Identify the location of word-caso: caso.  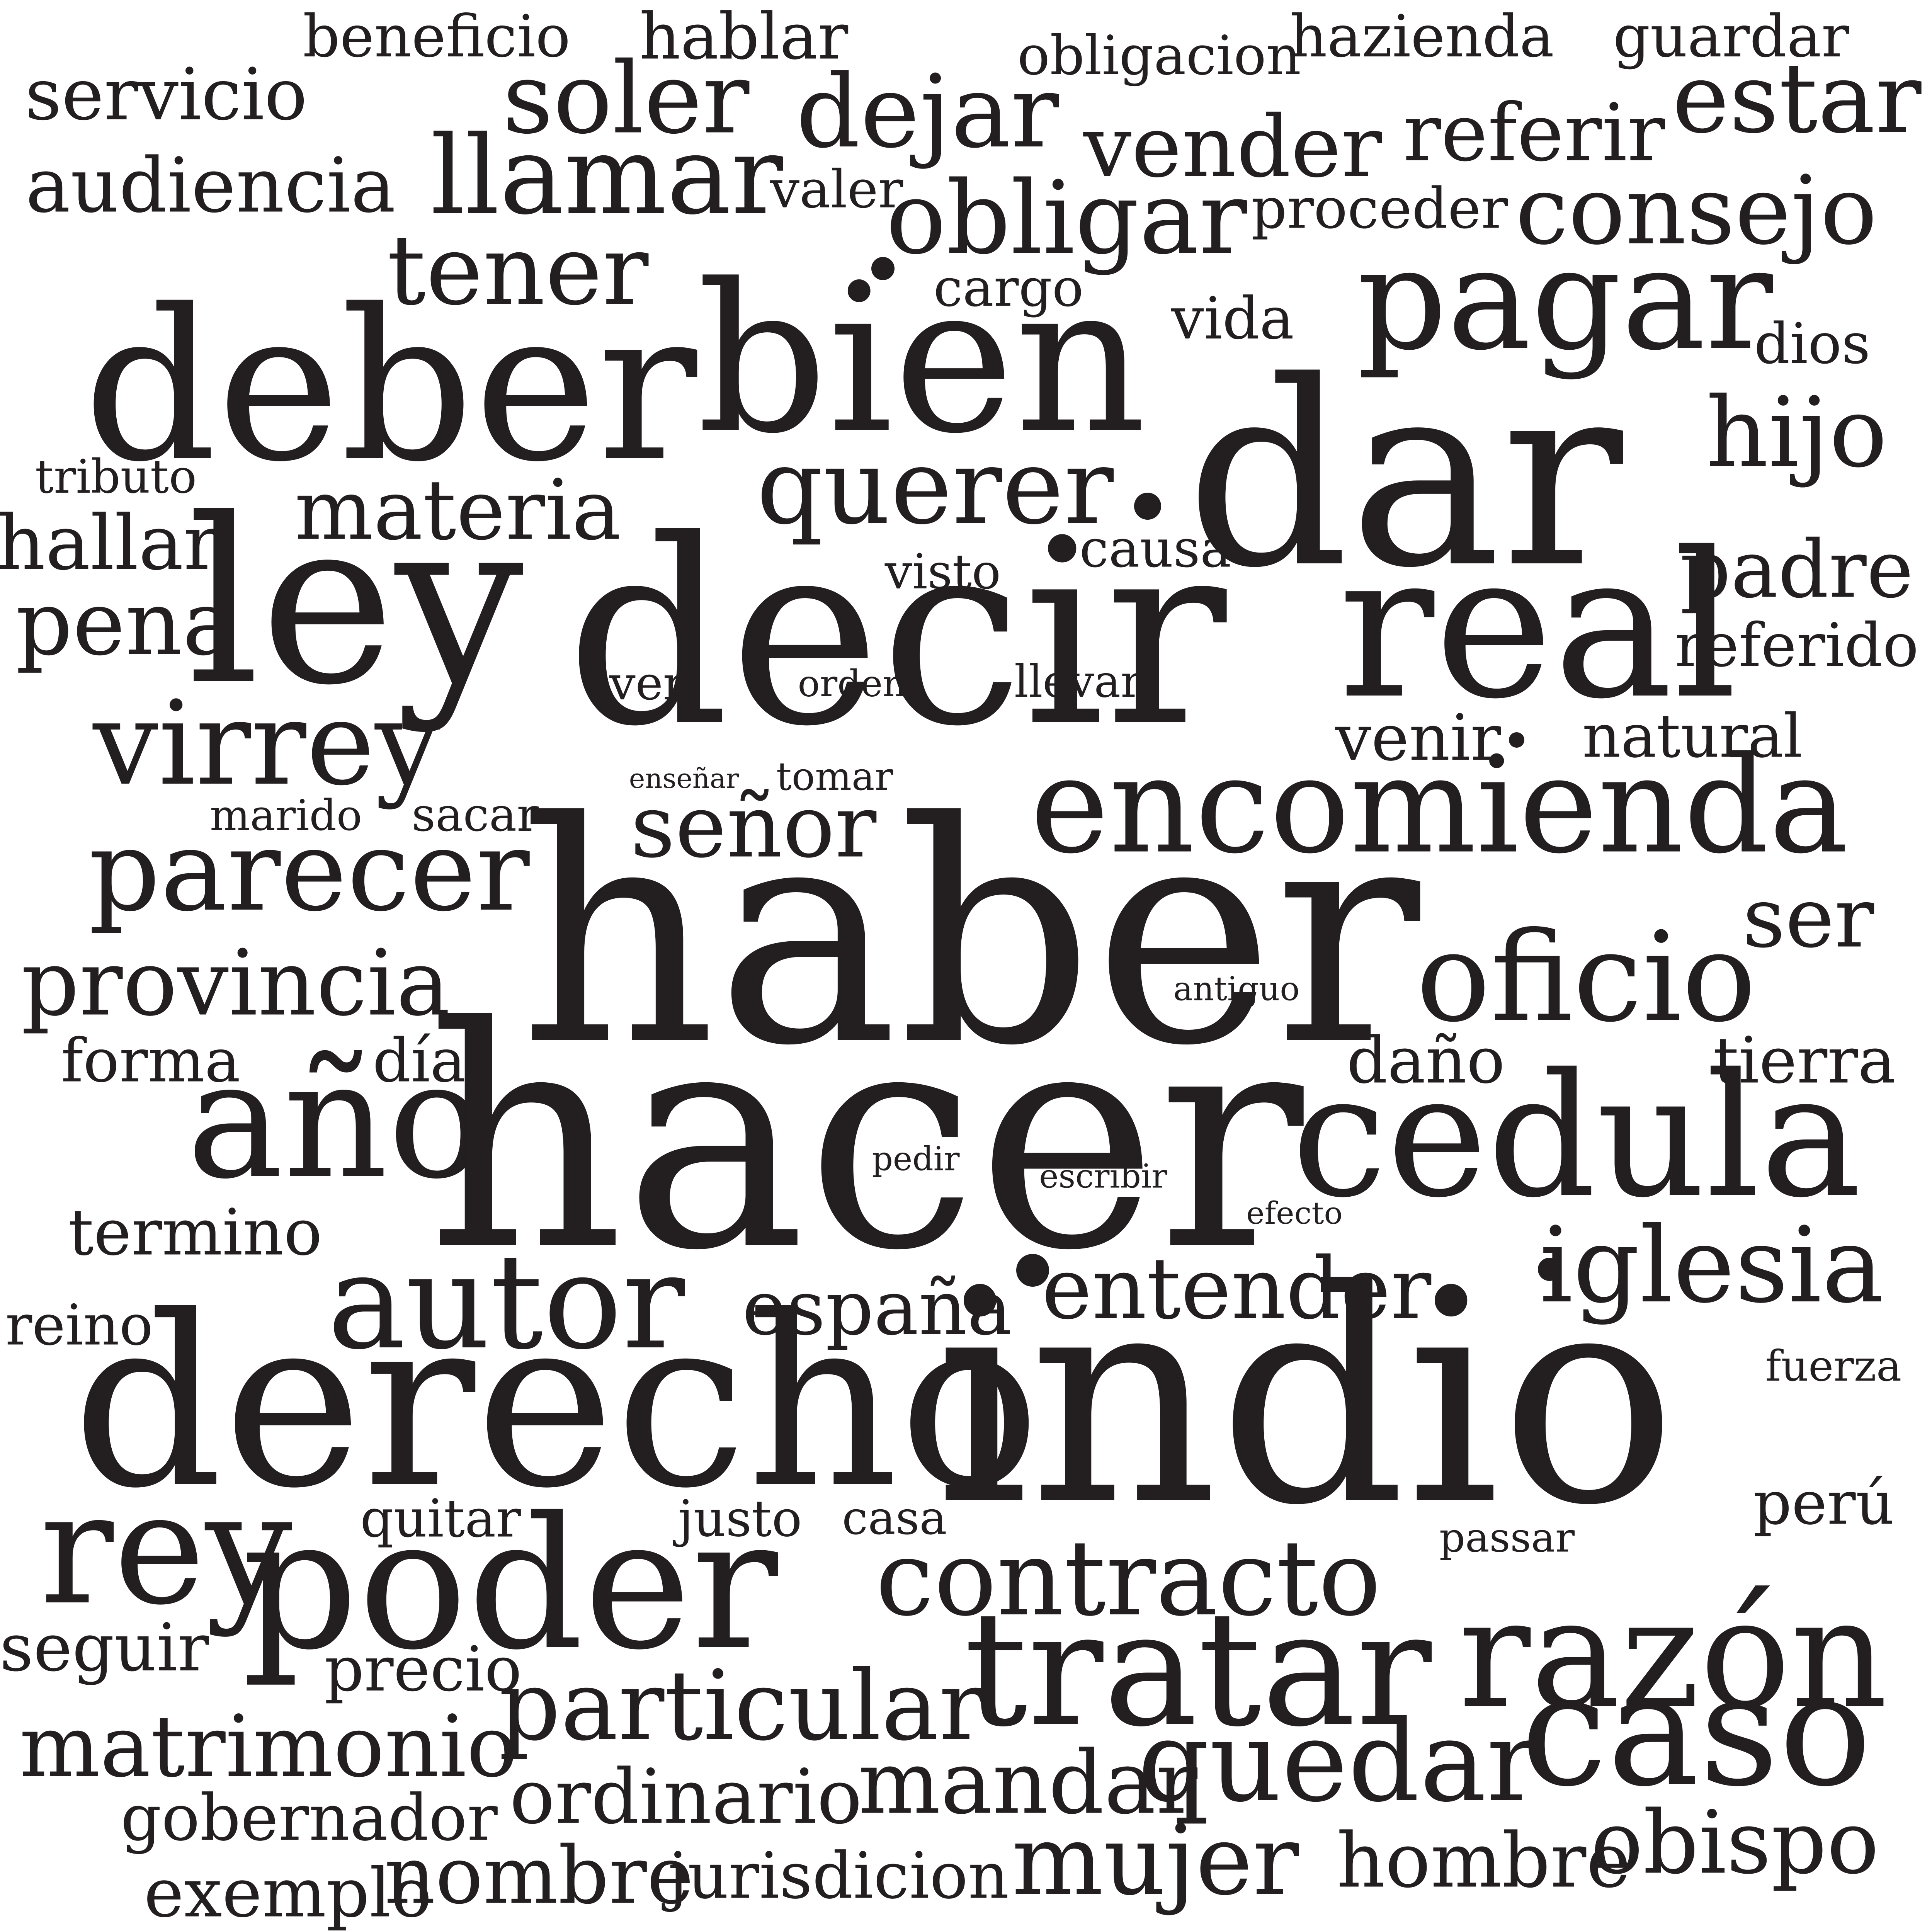
(1696, 1731).